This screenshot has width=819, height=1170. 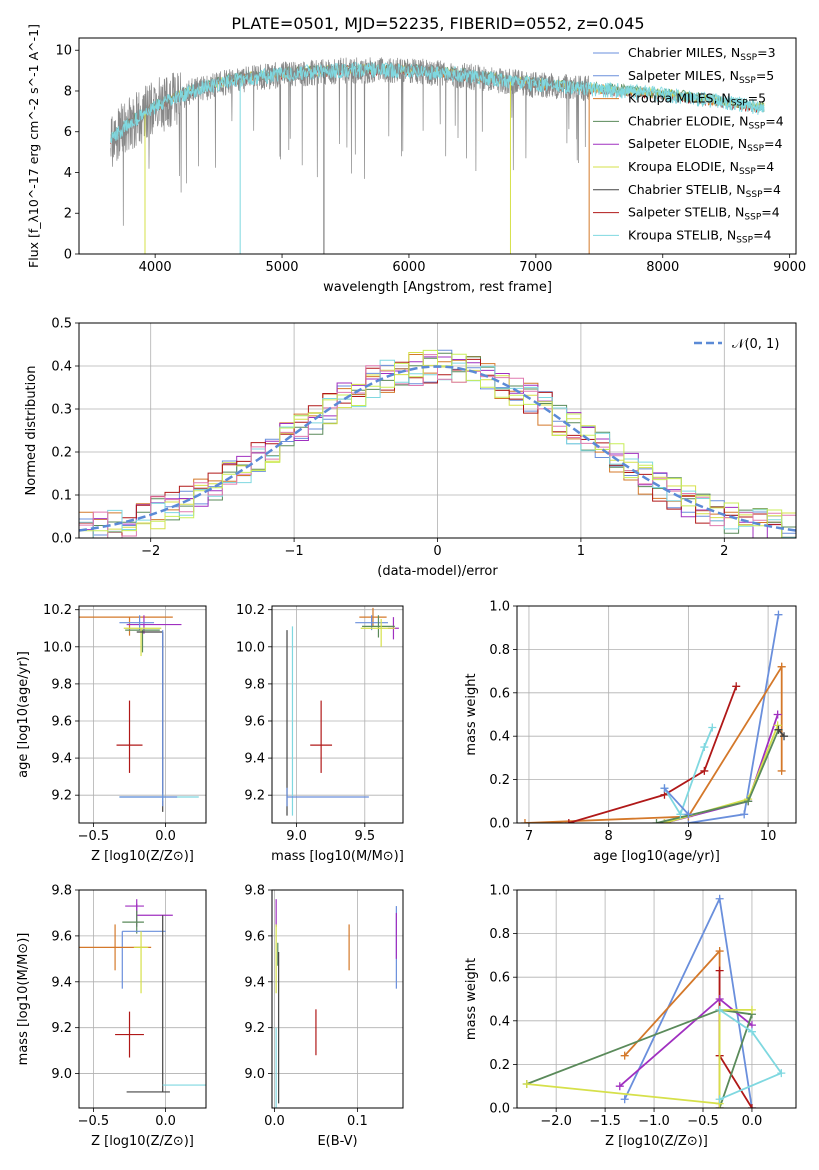 I want to click on legend-entry: 𝒩(0, 1), so click(x=755, y=344).